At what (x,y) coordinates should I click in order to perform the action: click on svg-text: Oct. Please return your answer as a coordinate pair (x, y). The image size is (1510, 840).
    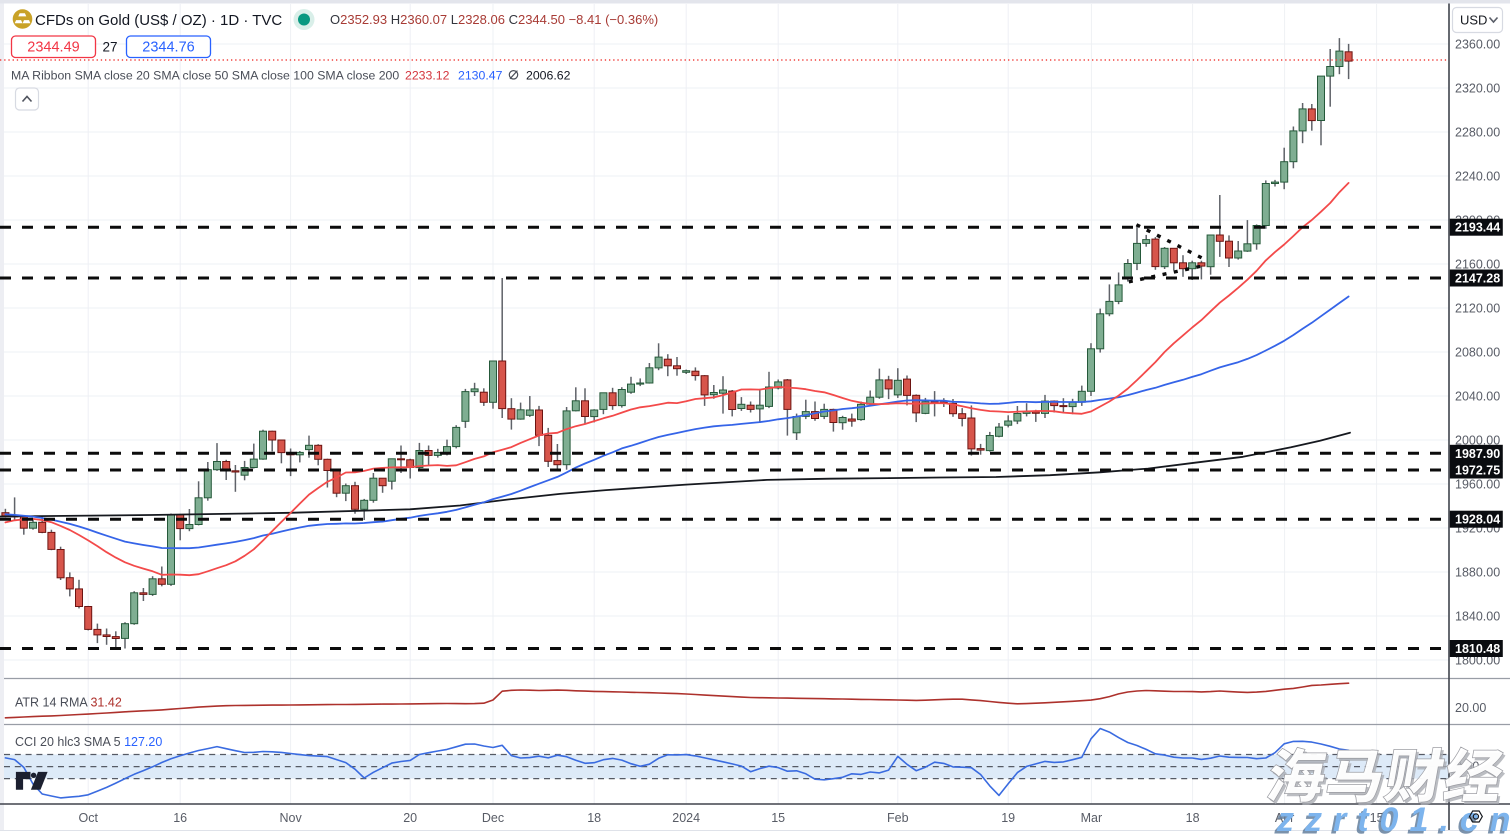
    Looking at the image, I should click on (88, 818).